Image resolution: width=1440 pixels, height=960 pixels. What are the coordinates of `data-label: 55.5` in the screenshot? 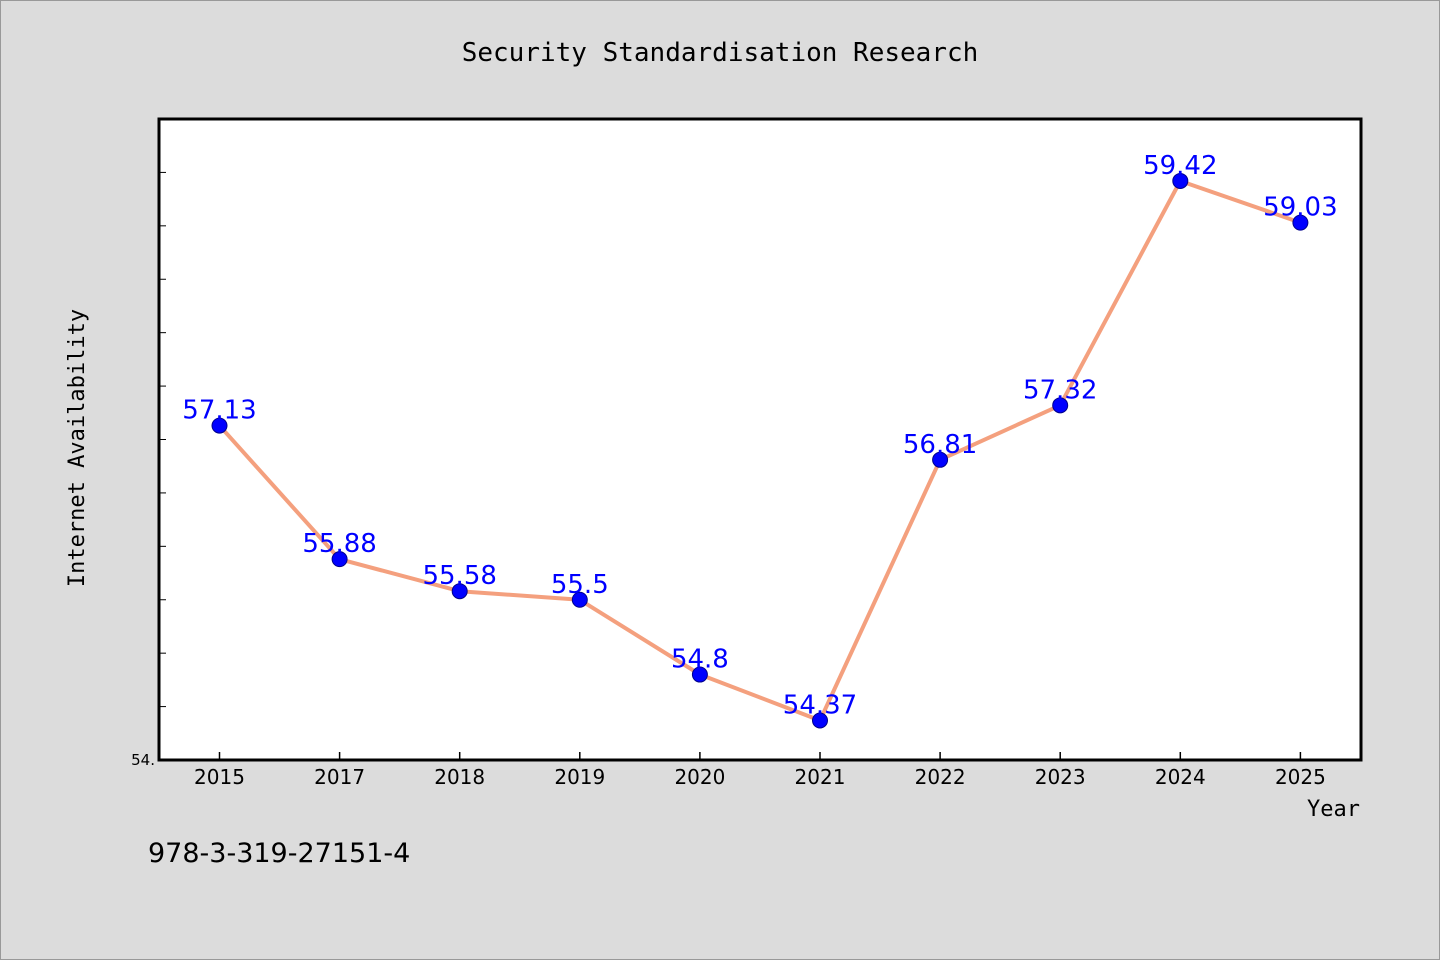 It's located at (580, 585).